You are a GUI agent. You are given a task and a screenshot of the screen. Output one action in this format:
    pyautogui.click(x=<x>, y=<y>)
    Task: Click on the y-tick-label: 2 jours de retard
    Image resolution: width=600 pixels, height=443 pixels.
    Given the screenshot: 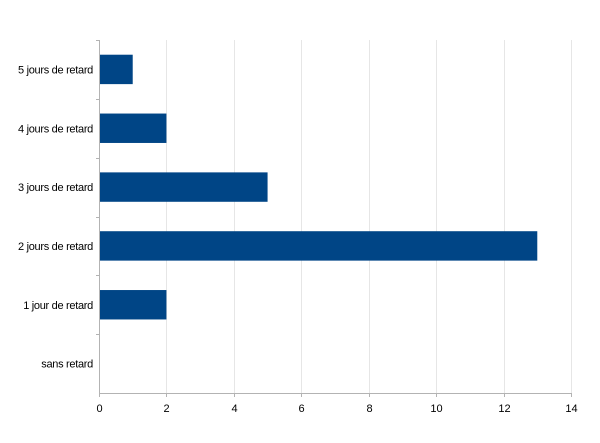 What is the action you would take?
    pyautogui.click(x=55, y=247)
    